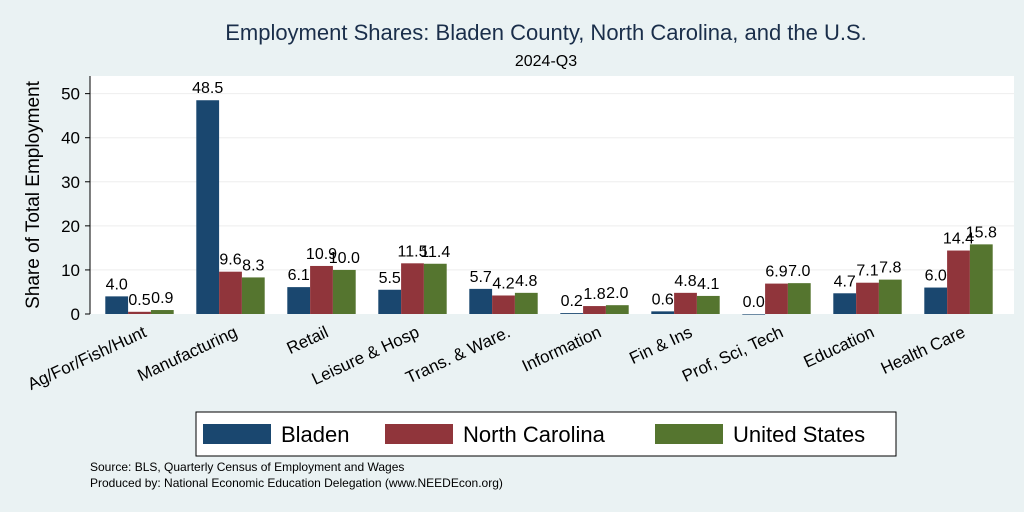  I want to click on legend-box, so click(546, 434).